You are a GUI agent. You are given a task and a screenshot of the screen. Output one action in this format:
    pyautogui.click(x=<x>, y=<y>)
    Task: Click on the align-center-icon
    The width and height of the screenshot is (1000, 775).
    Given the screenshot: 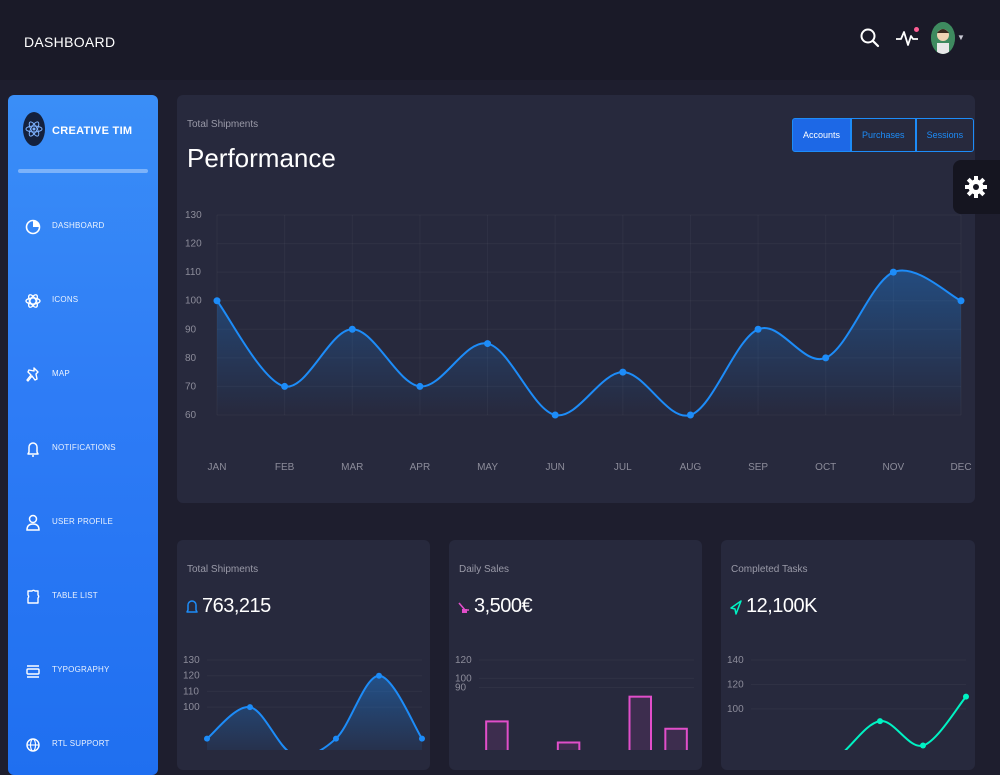 What is the action you would take?
    pyautogui.click(x=33, y=671)
    